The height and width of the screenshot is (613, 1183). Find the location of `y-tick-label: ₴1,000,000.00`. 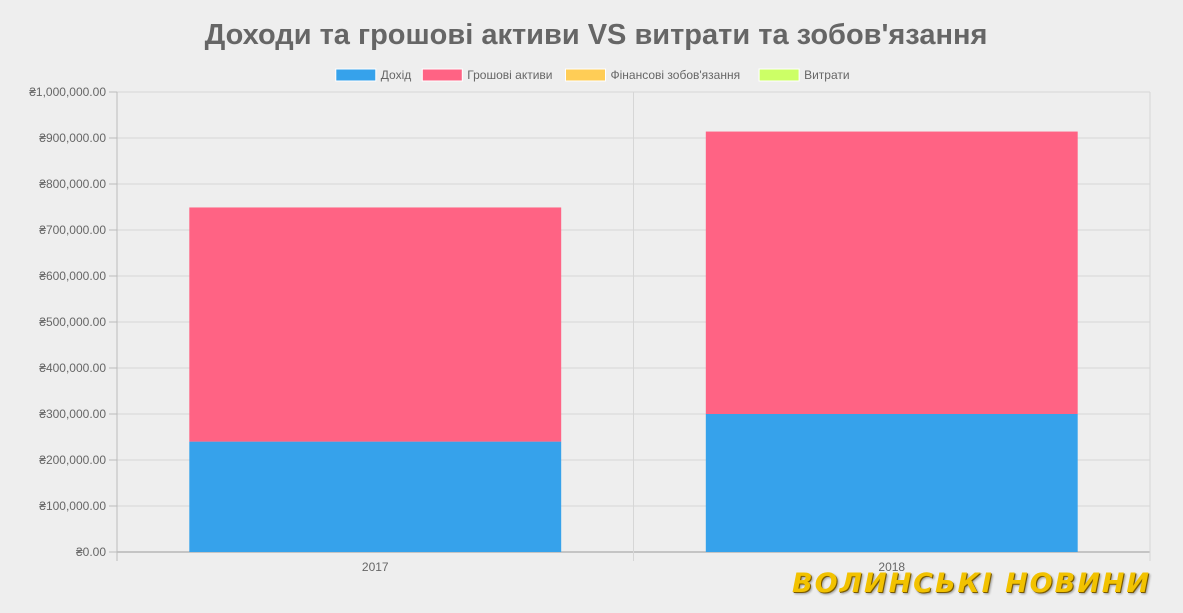

y-tick-label: ₴1,000,000.00 is located at coordinates (67, 92).